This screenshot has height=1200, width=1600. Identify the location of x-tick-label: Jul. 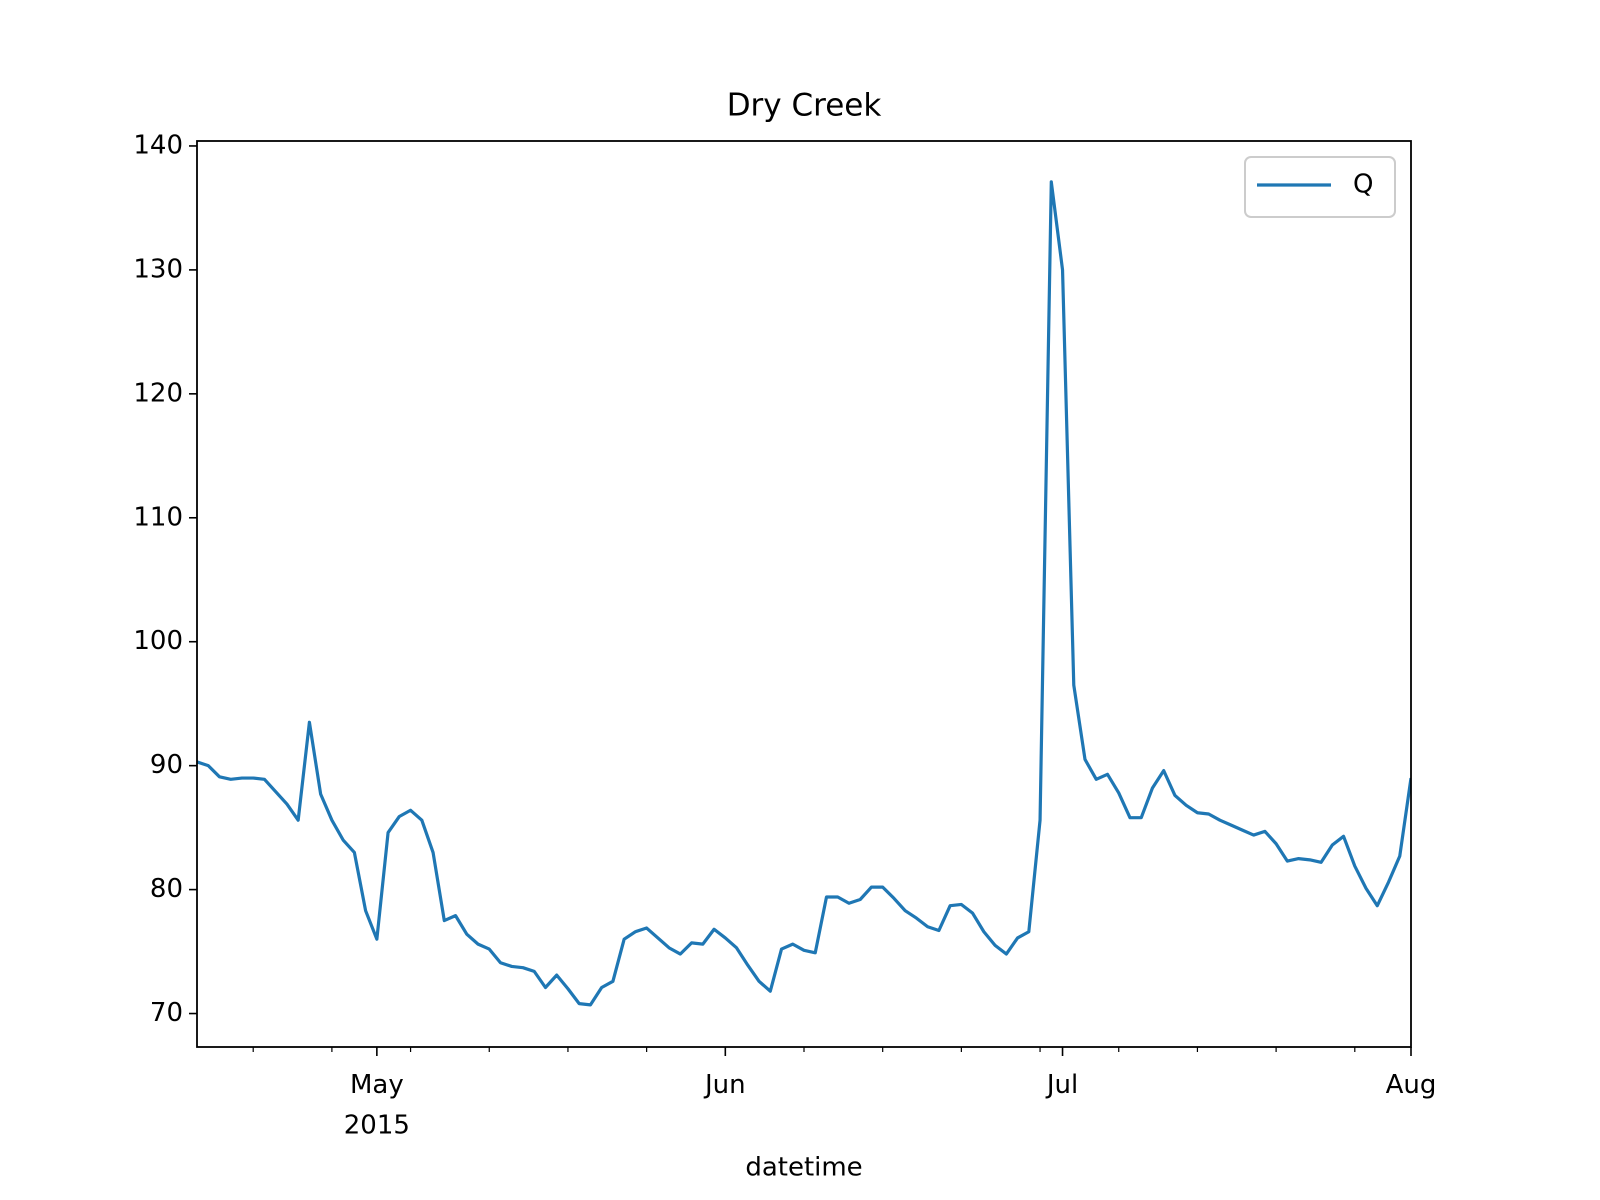
(1061, 1085).